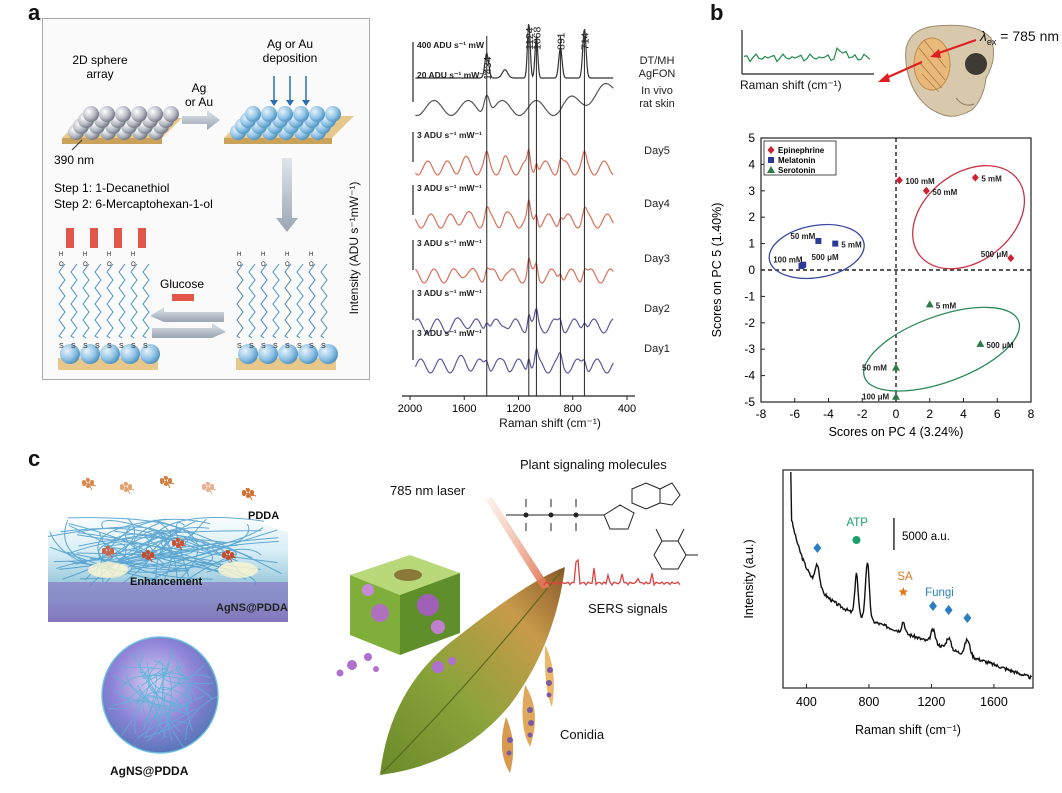 The width and height of the screenshot is (1062, 793). Describe the element at coordinates (969, 217) in the screenshot. I see `epinephrine-cluster` at that location.